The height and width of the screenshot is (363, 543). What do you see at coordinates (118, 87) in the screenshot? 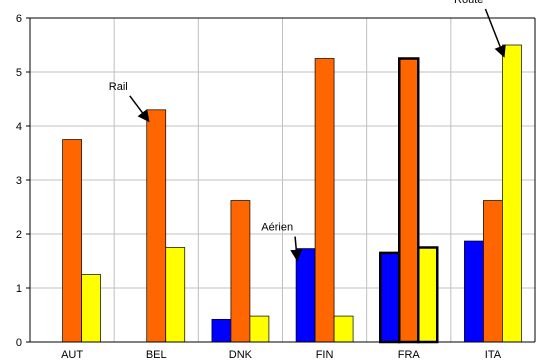
I see `annotation-label: Rail` at bounding box center [118, 87].